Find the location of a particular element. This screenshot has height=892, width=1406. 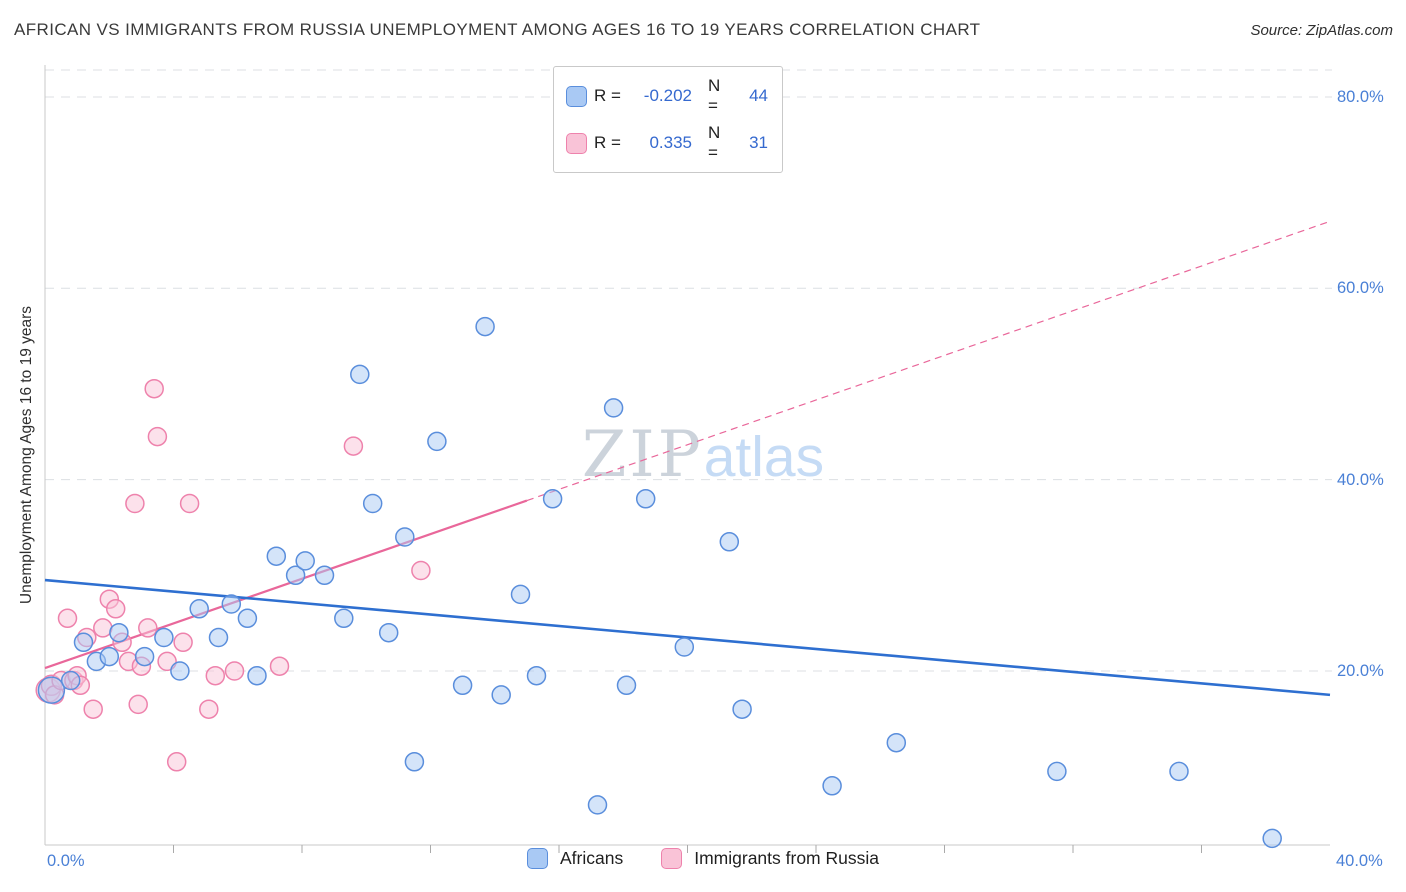

source-attribution: Source: ZipAtlas.com is located at coordinates (1321, 30).